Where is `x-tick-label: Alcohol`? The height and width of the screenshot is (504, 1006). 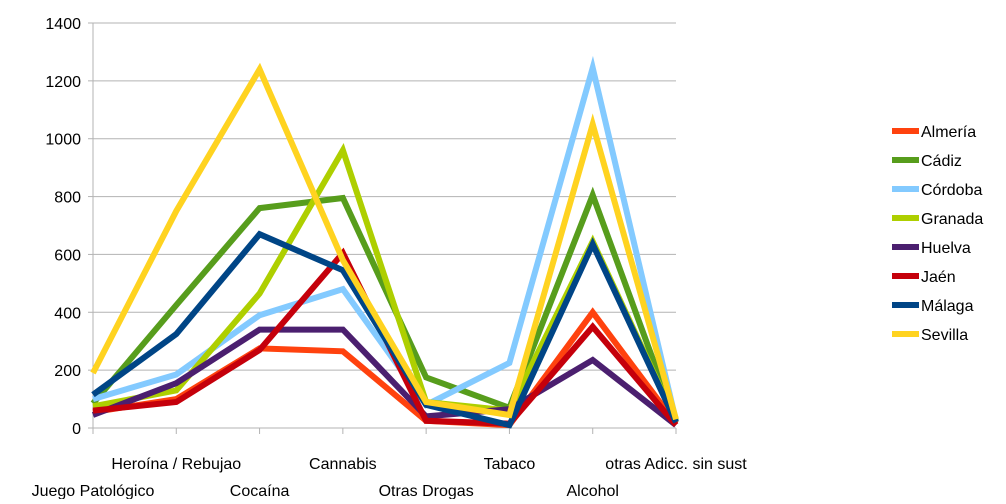
x-tick-label: Alcohol is located at coordinates (592, 491).